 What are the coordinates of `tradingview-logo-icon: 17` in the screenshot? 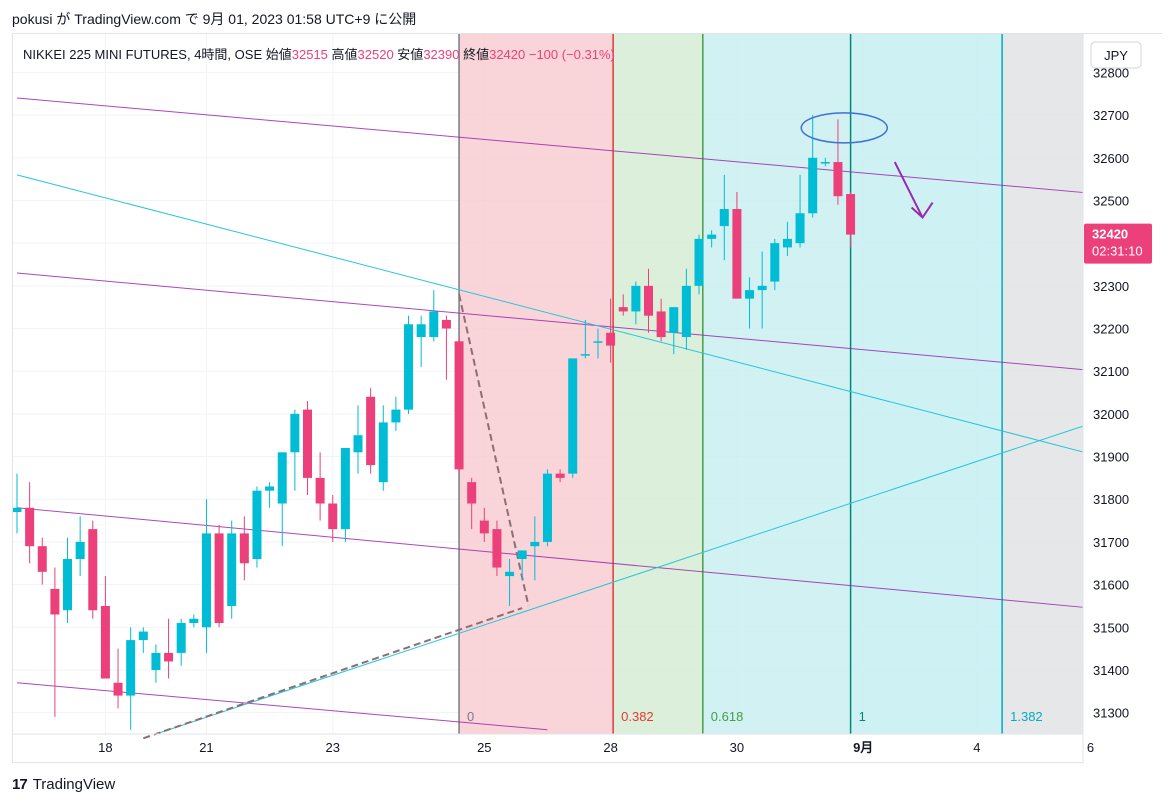 It's located at (20, 784).